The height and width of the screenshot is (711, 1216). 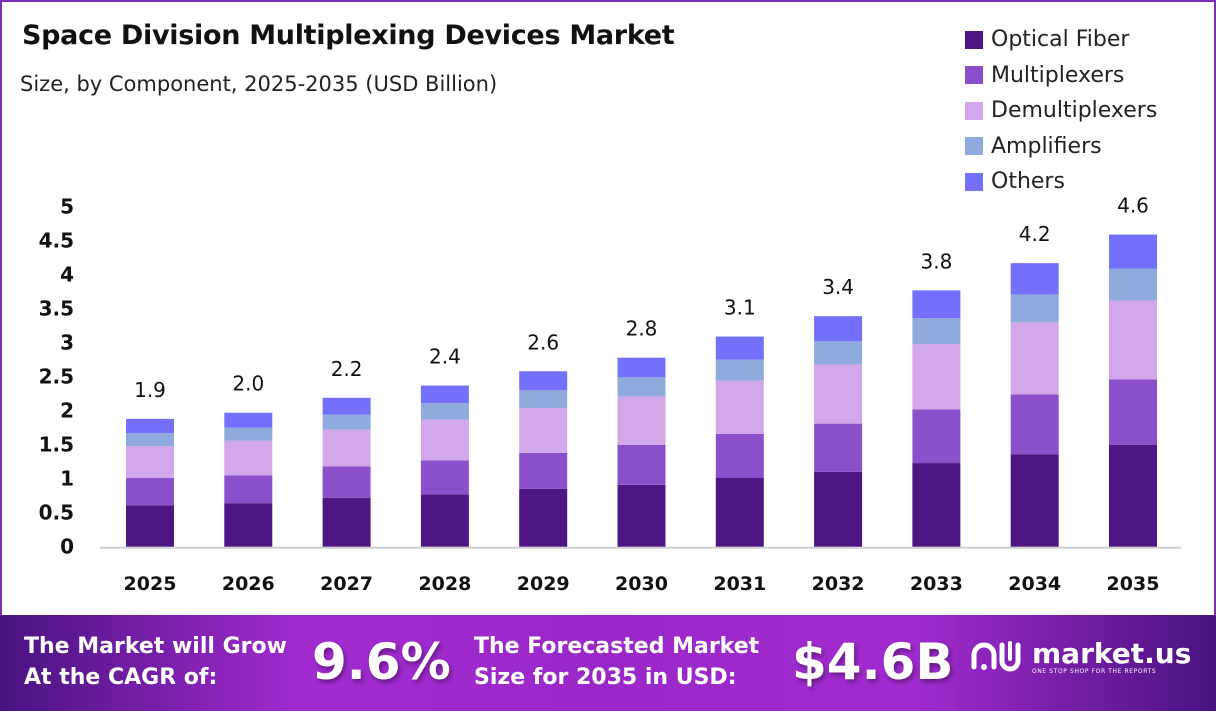 I want to click on cagr-label: The Market will Grow At the CAGR of:, so click(x=155, y=662).